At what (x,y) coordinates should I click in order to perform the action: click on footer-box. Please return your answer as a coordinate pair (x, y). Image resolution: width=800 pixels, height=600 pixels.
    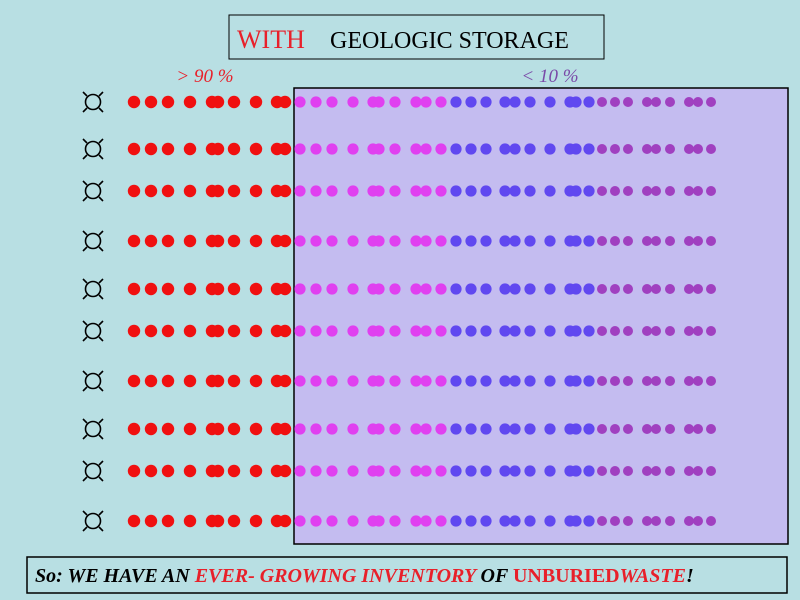
    Looking at the image, I should click on (407, 575).